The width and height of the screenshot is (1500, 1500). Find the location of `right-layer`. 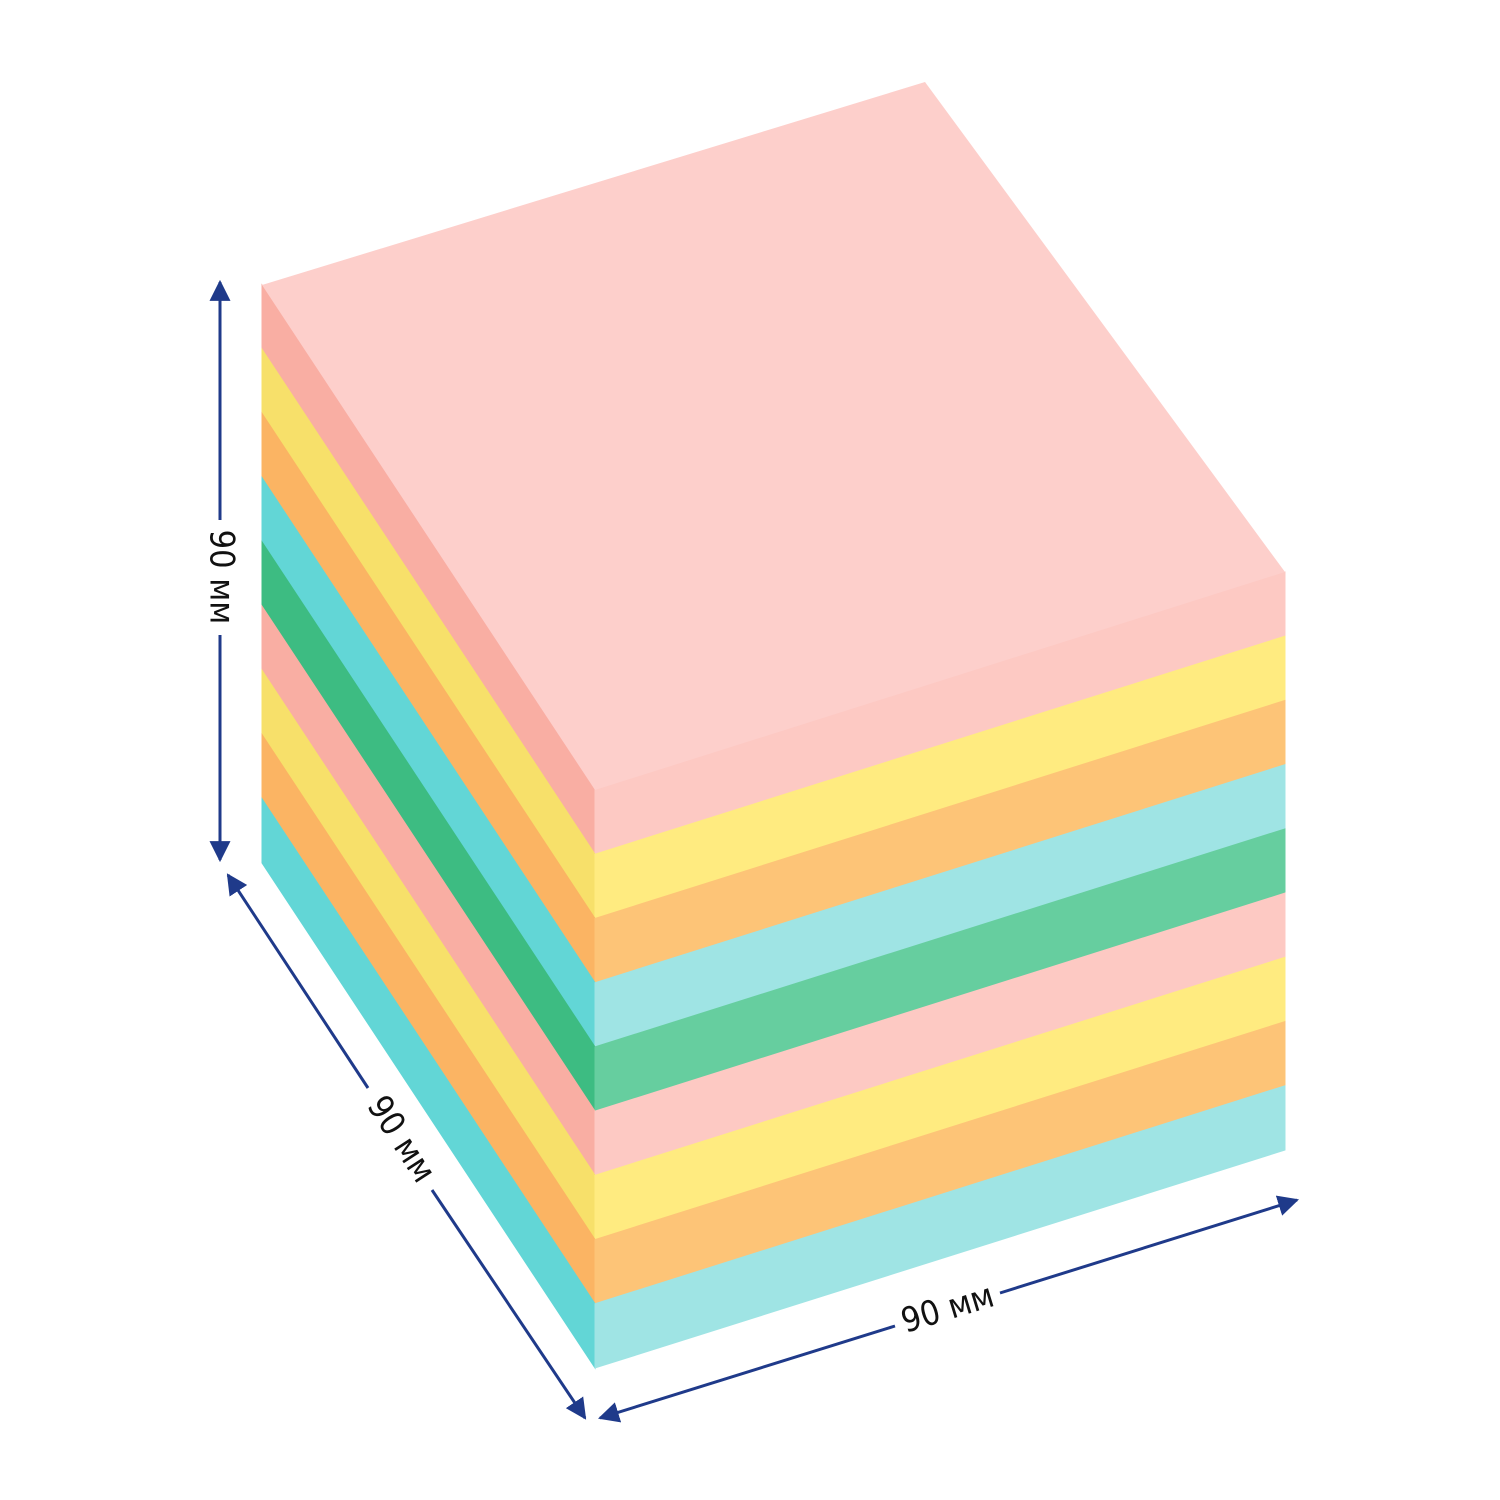

right-layer is located at coordinates (940, 1227).